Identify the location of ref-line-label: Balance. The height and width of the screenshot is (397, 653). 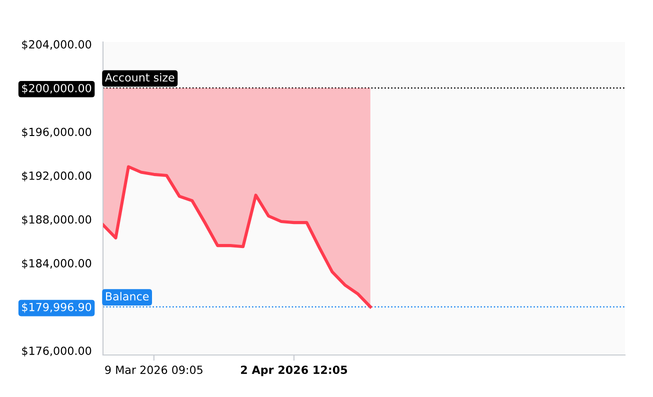
(127, 296).